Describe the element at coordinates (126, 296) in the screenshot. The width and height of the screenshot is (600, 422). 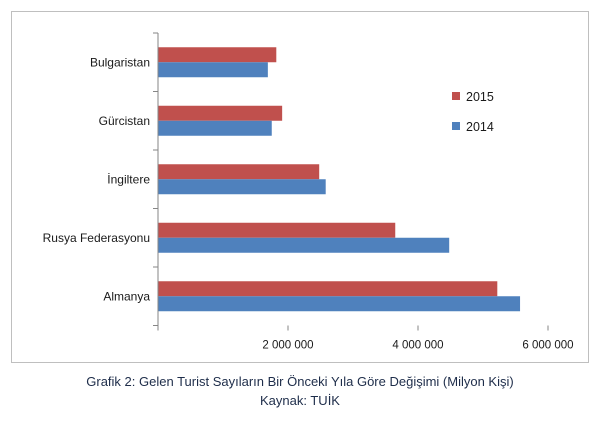
I see `category-label: Almanya` at that location.